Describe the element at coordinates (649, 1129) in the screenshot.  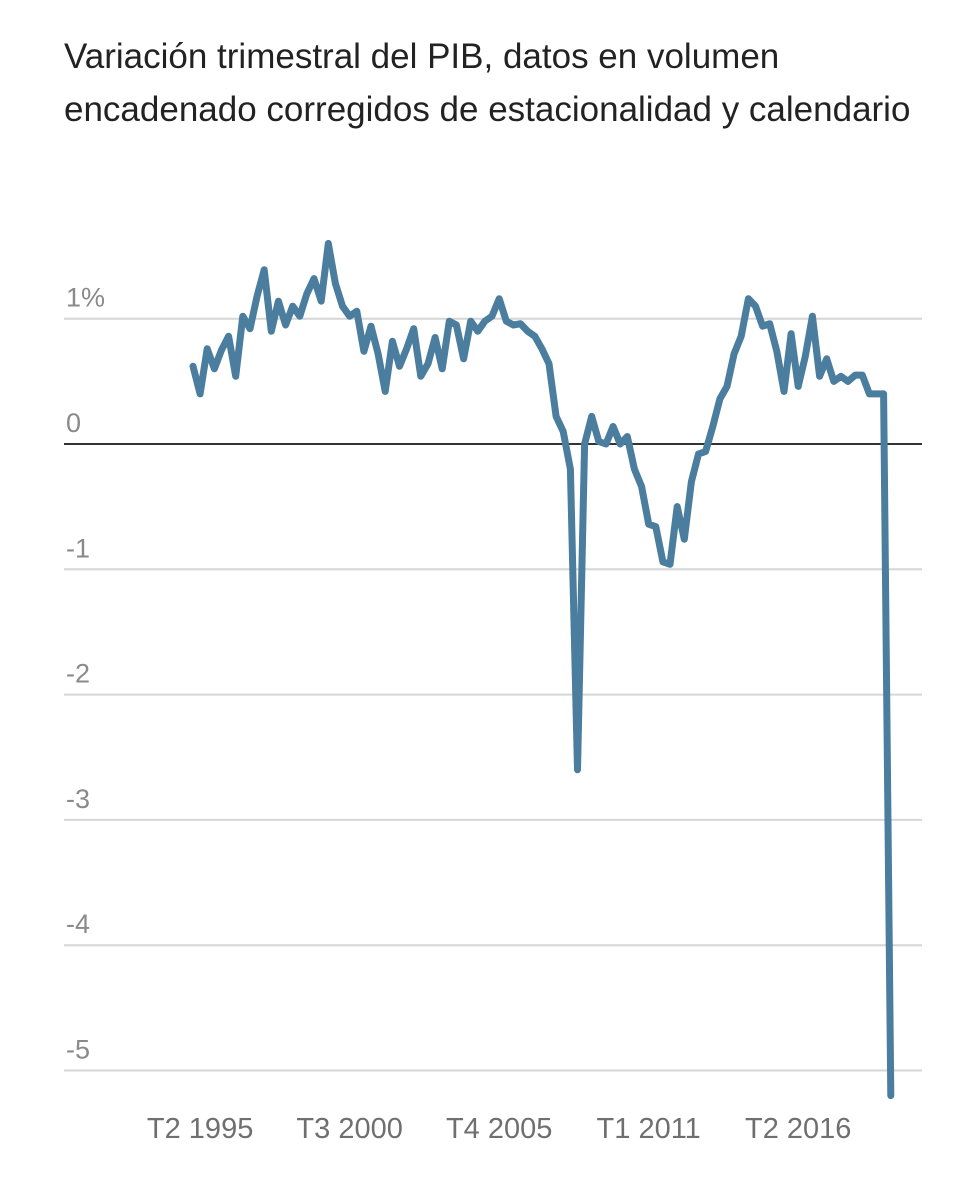
I see `x-tick-label: T1 2011` at that location.